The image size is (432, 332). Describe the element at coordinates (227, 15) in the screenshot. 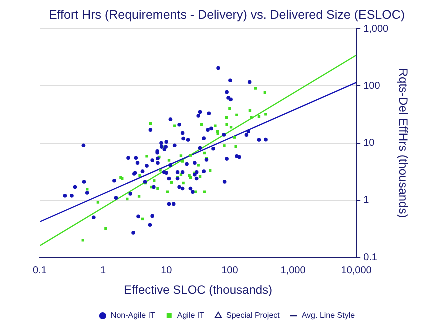

I see `chart-title: Effort Hrs (Requirements - Delivery) vs. Delivered Size (ESLOC)` at that location.